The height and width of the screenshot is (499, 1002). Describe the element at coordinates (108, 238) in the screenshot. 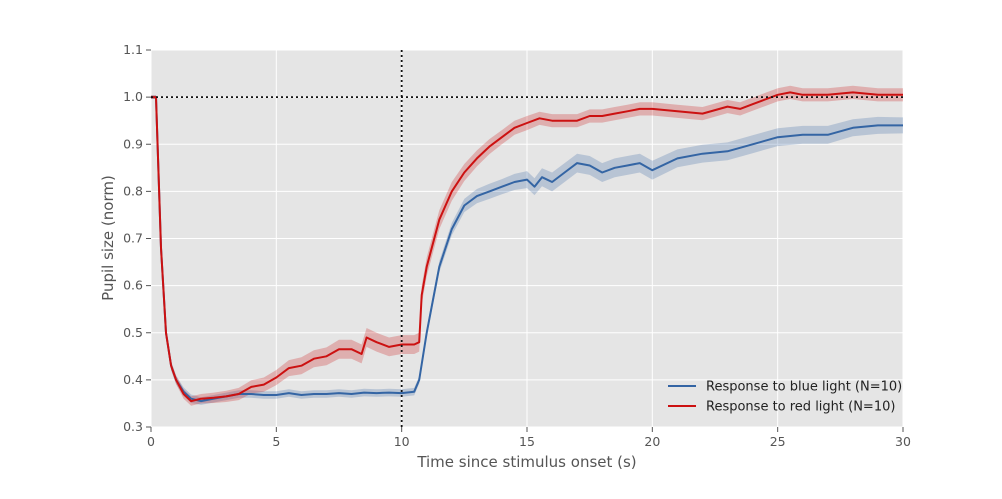

I see `y-axis-label: Pupil size (norm)` at that location.